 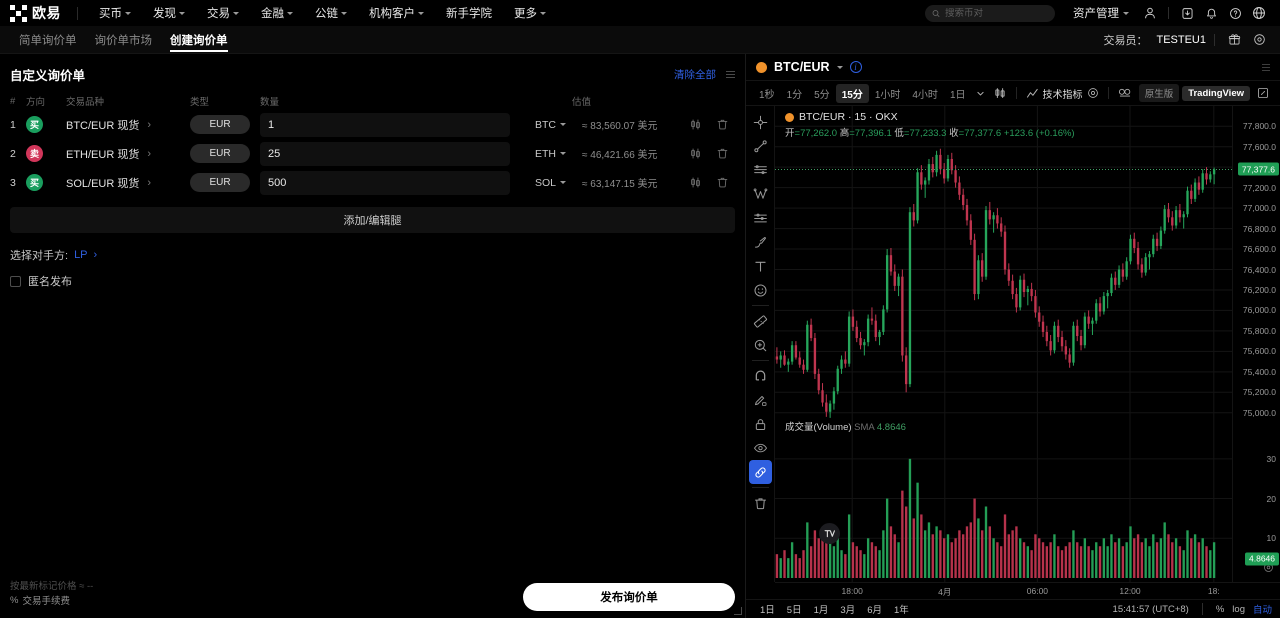 What do you see at coordinates (1027, 590) in the screenshot?
I see `time-axis: 18:00 4月 06:00 12:00 18:` at bounding box center [1027, 590].